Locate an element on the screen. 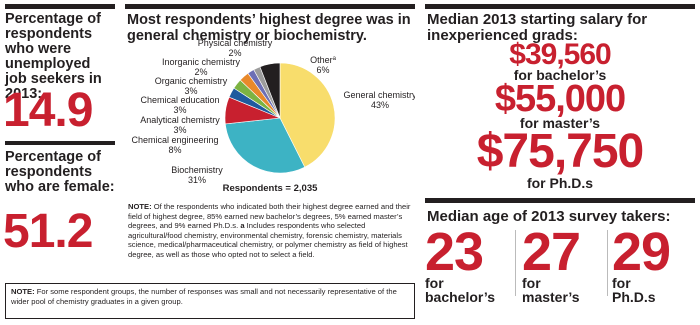 This screenshot has width=700, height=325. age-value: 23 is located at coordinates (454, 252).